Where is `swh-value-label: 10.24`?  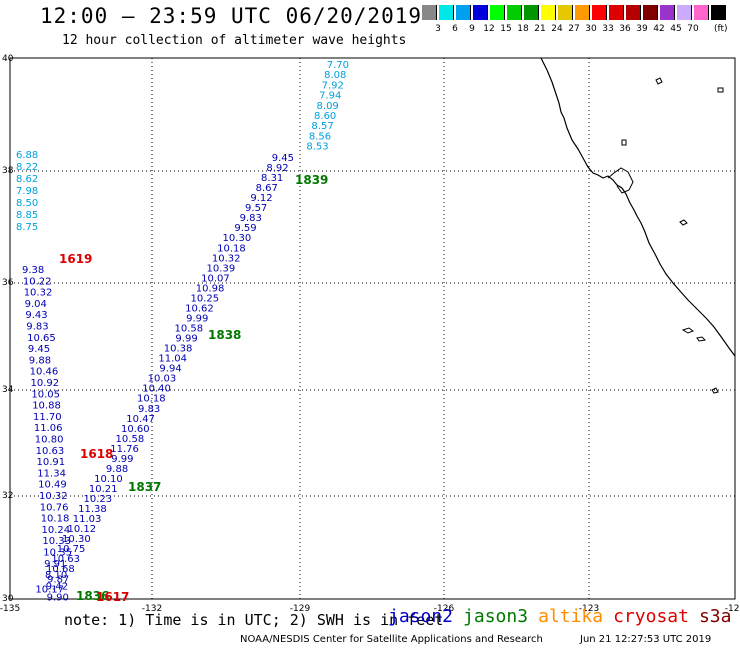
swh-value-label: 10.24 is located at coordinates (56, 530).